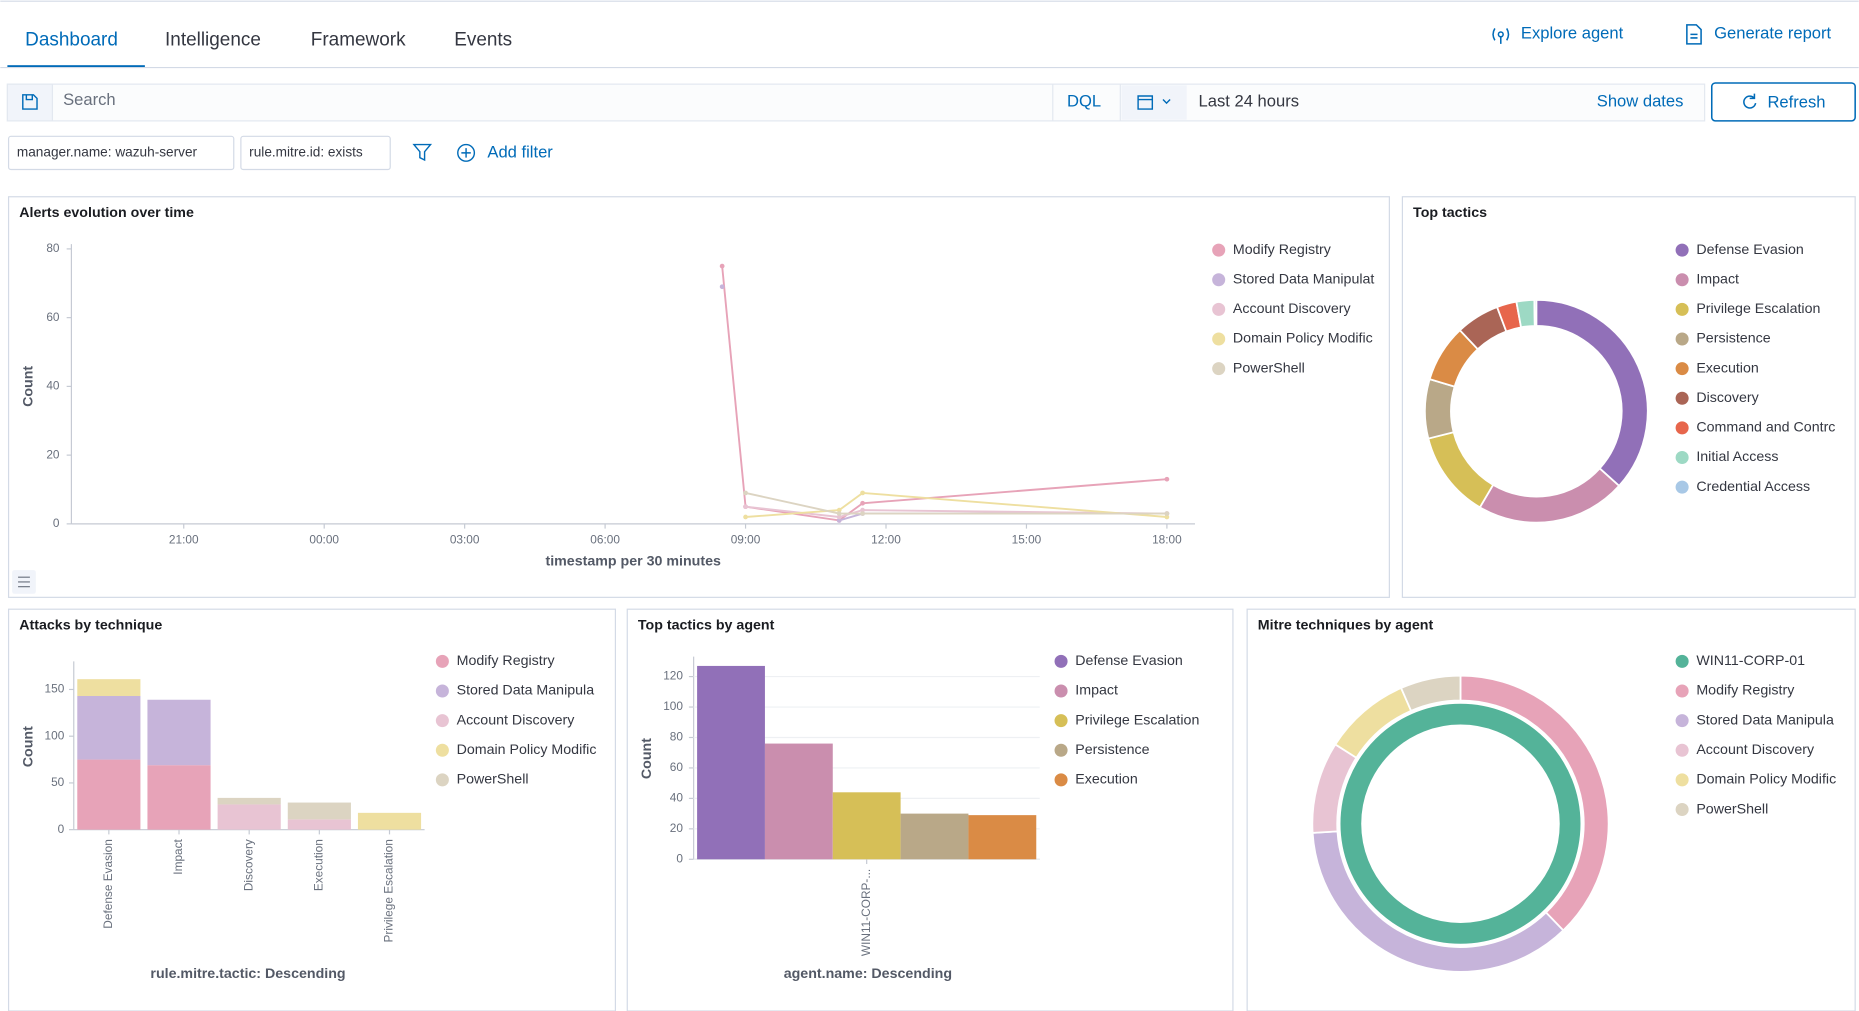 The width and height of the screenshot is (1859, 1011). I want to click on legend-label: Execution, so click(1727, 368).